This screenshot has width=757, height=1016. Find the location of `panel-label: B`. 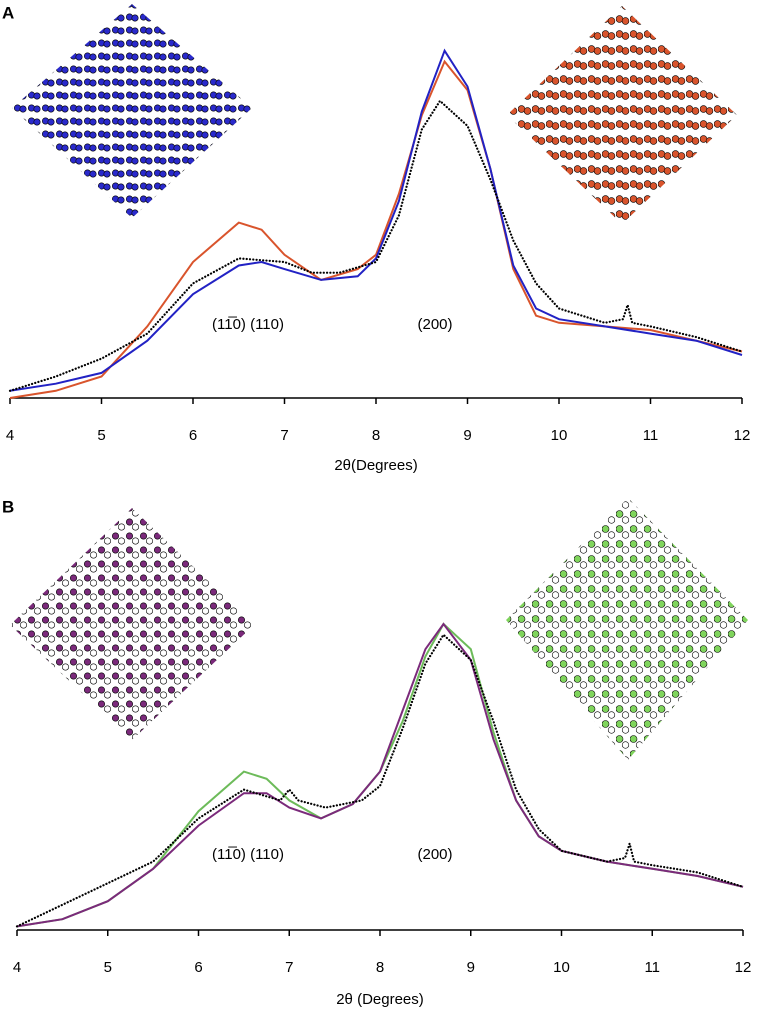

panel-label: B is located at coordinates (8, 506).